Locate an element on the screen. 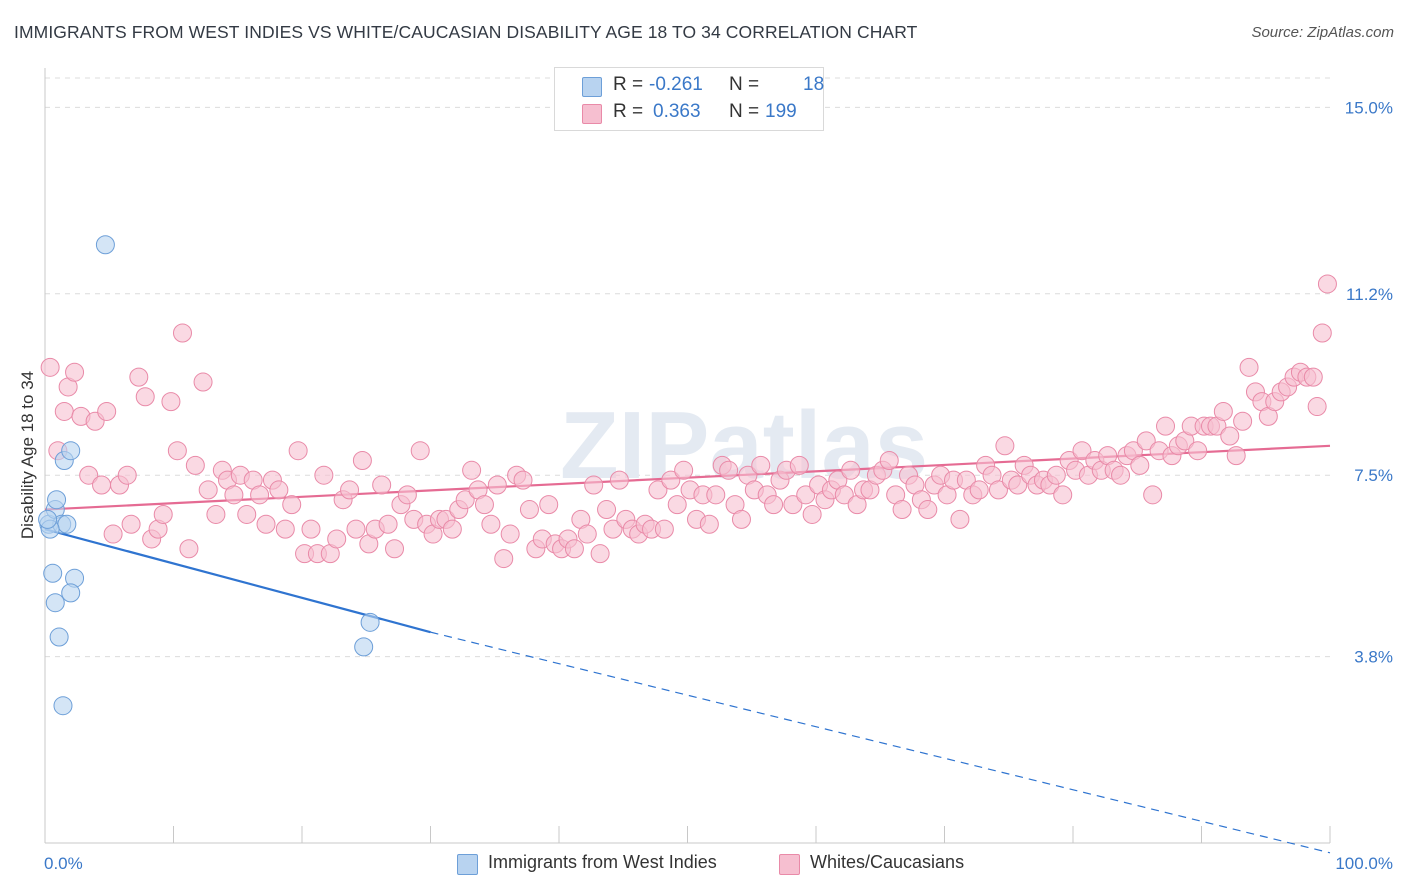  pink-swatch is located at coordinates (592, 114).